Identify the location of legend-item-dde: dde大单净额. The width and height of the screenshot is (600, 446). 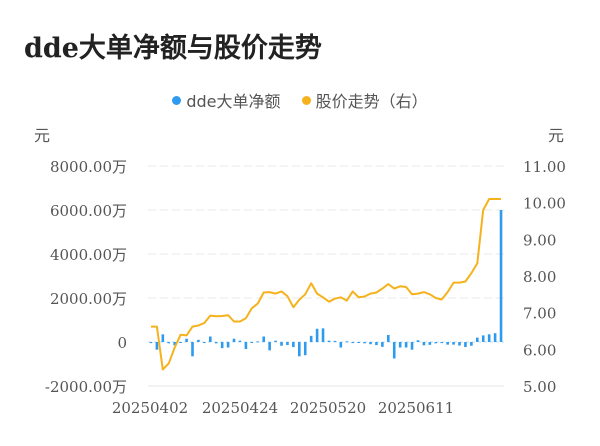
(226, 100).